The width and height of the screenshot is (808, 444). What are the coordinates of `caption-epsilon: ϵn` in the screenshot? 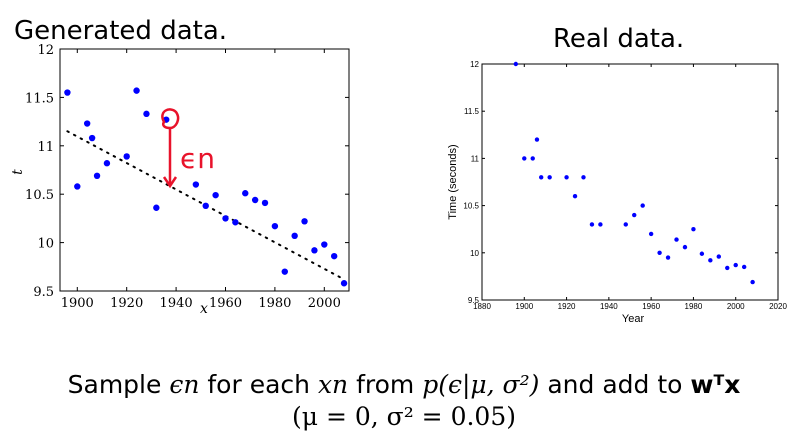 It's located at (184, 384).